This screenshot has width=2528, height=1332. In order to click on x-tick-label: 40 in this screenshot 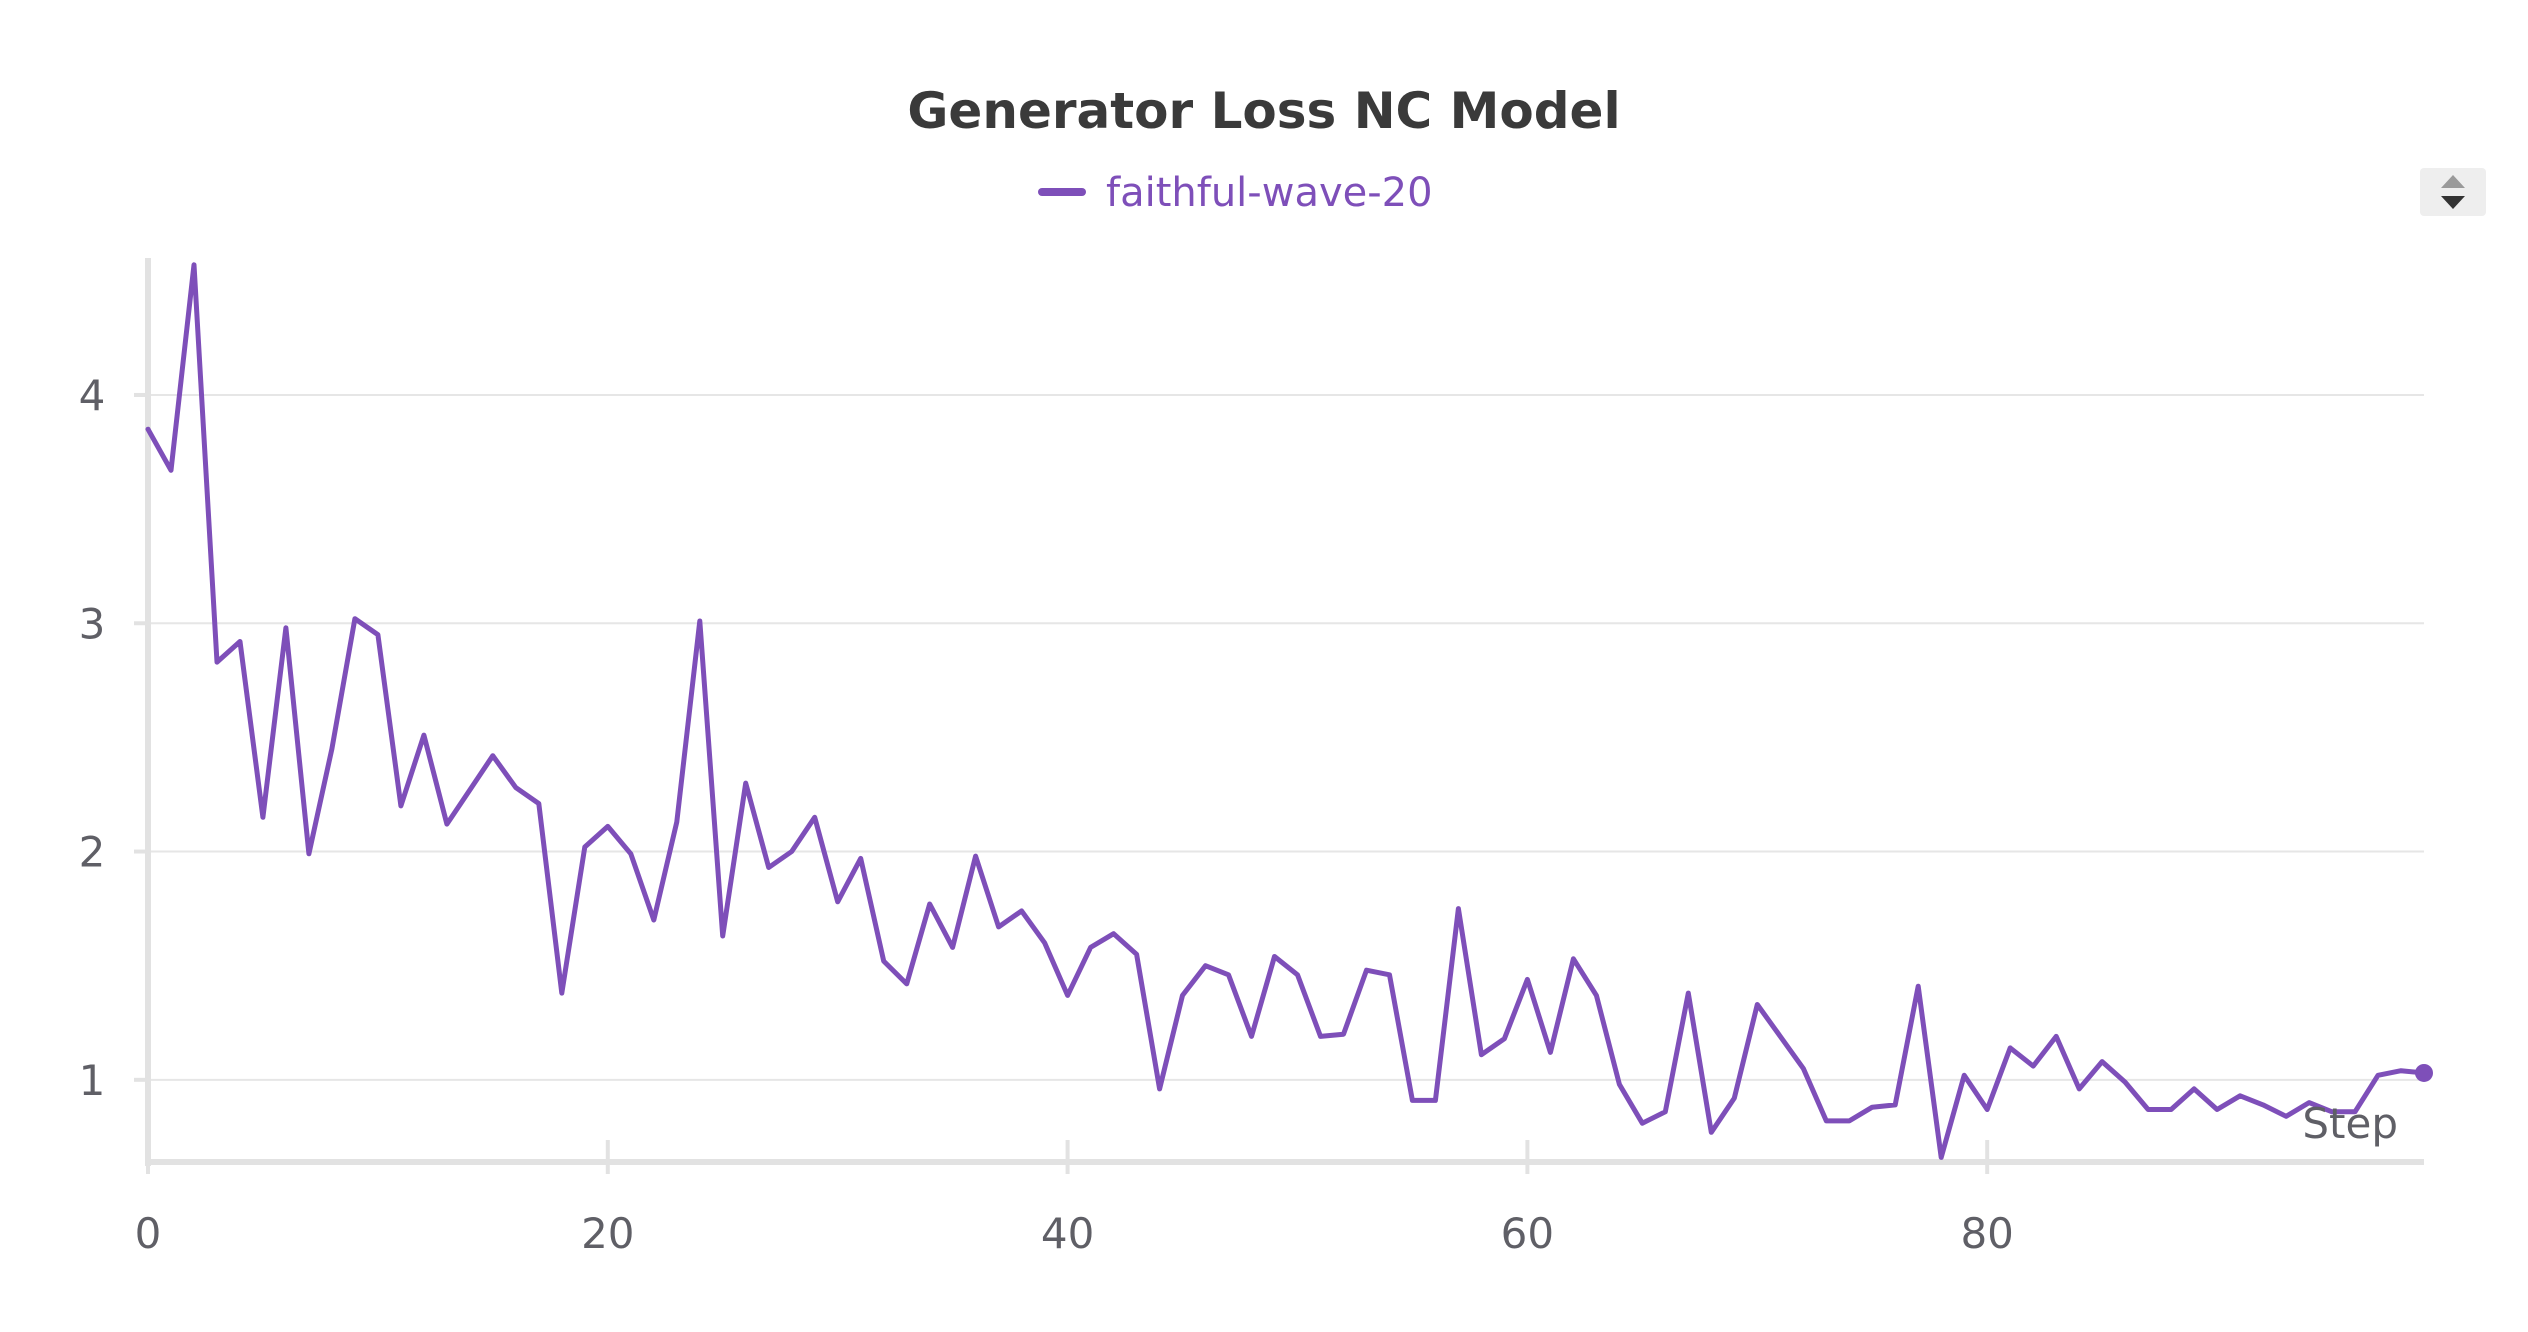, I will do `click(1067, 1233)`.